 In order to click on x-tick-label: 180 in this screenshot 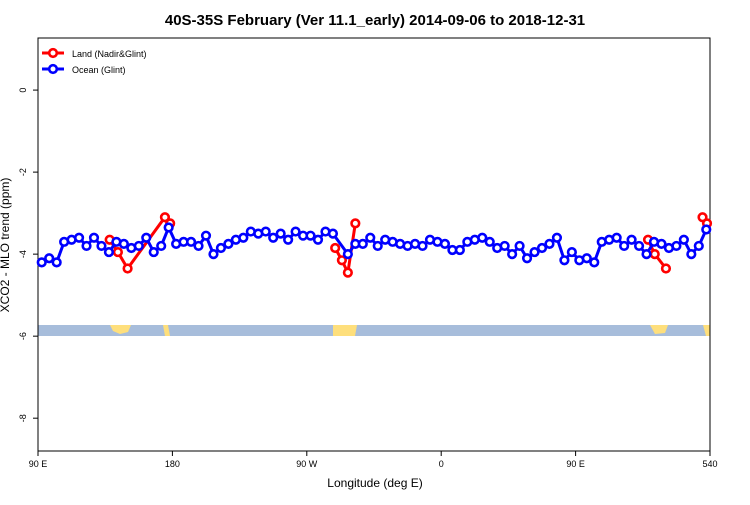, I will do `click(172, 464)`.